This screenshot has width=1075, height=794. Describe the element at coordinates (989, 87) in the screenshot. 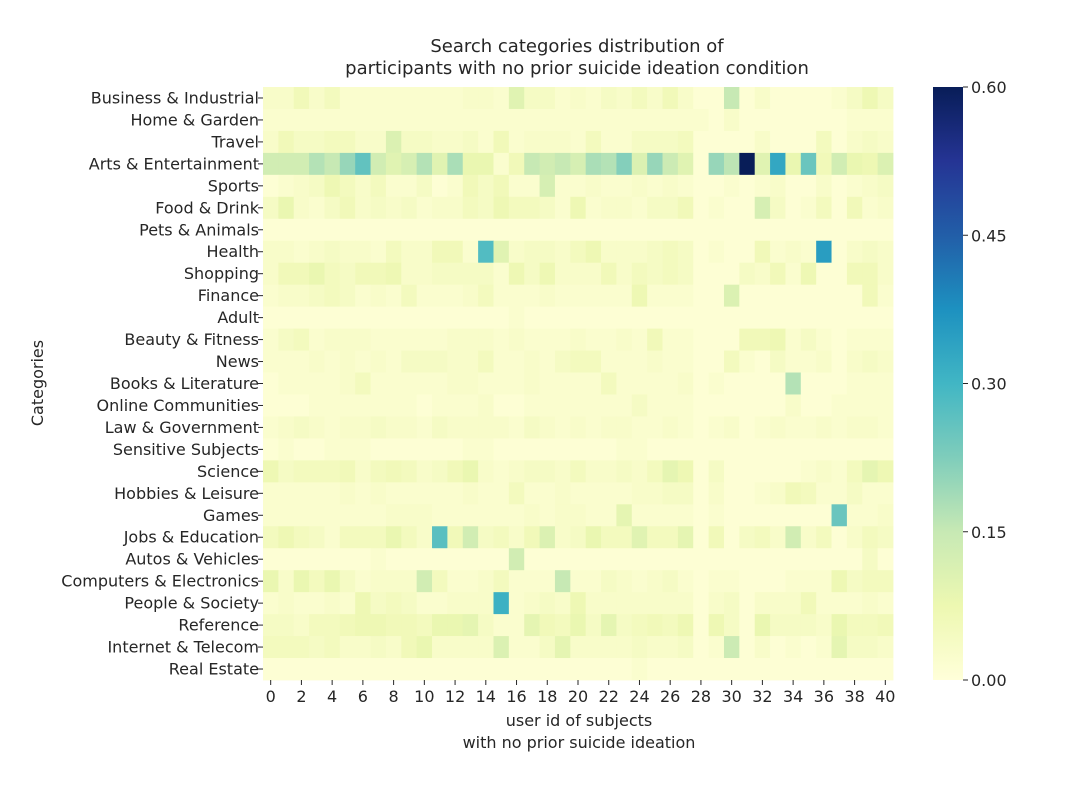

I see `colorbar-tick-label: 0.60` at that location.